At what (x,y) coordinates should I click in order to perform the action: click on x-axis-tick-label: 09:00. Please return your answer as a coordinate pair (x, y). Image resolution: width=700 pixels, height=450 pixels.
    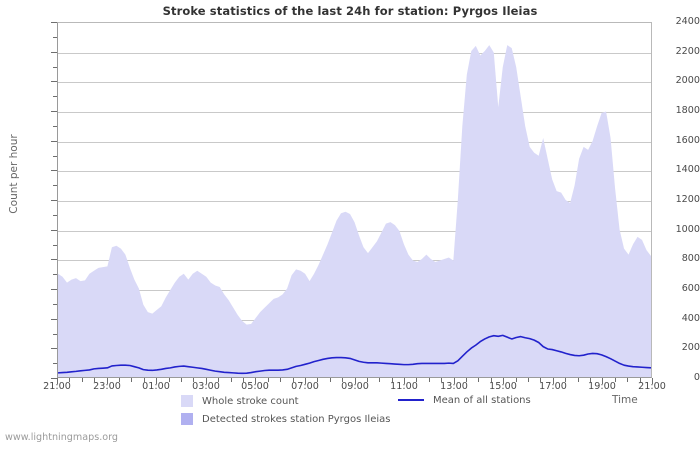
    Looking at the image, I should click on (355, 386).